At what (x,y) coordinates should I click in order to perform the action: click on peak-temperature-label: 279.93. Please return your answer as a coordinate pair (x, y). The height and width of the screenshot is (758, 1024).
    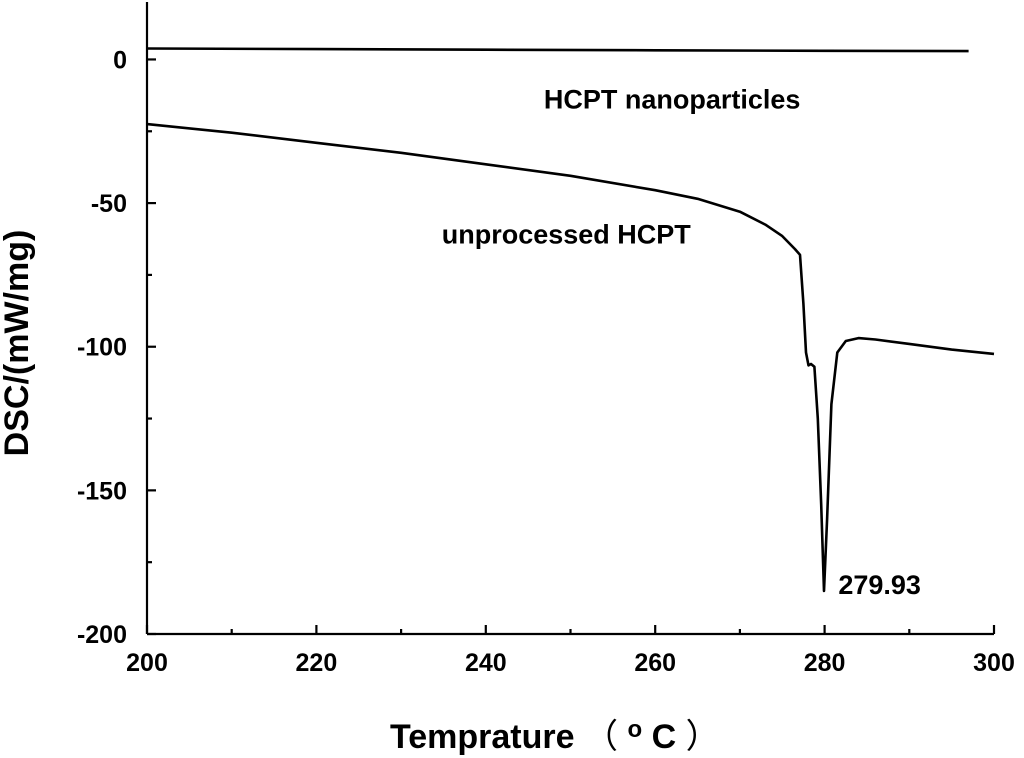
    Looking at the image, I should click on (879, 585).